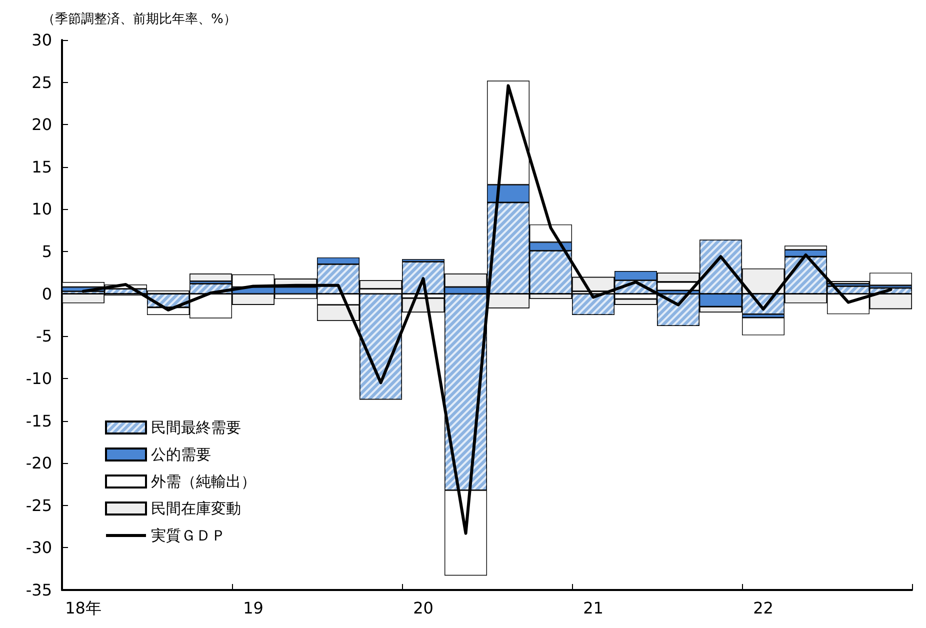 Image resolution: width=926 pixels, height=628 pixels. Describe the element at coordinates (39, 420) in the screenshot. I see `y-tick-label: -15` at that location.